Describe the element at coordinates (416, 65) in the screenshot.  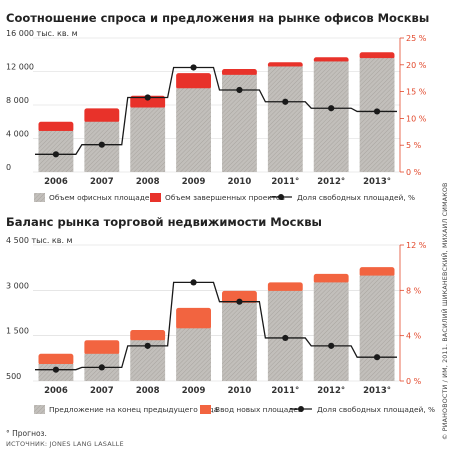
I see `y2-tick-label: 20 %` at that location.